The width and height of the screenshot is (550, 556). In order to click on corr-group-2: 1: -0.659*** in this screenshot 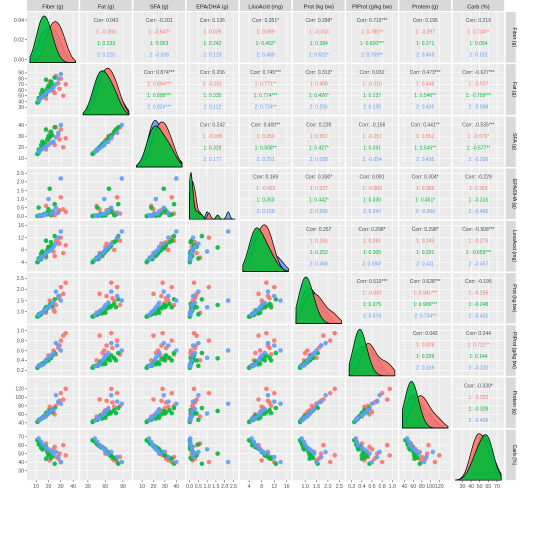, I will do `click(479, 253)`.